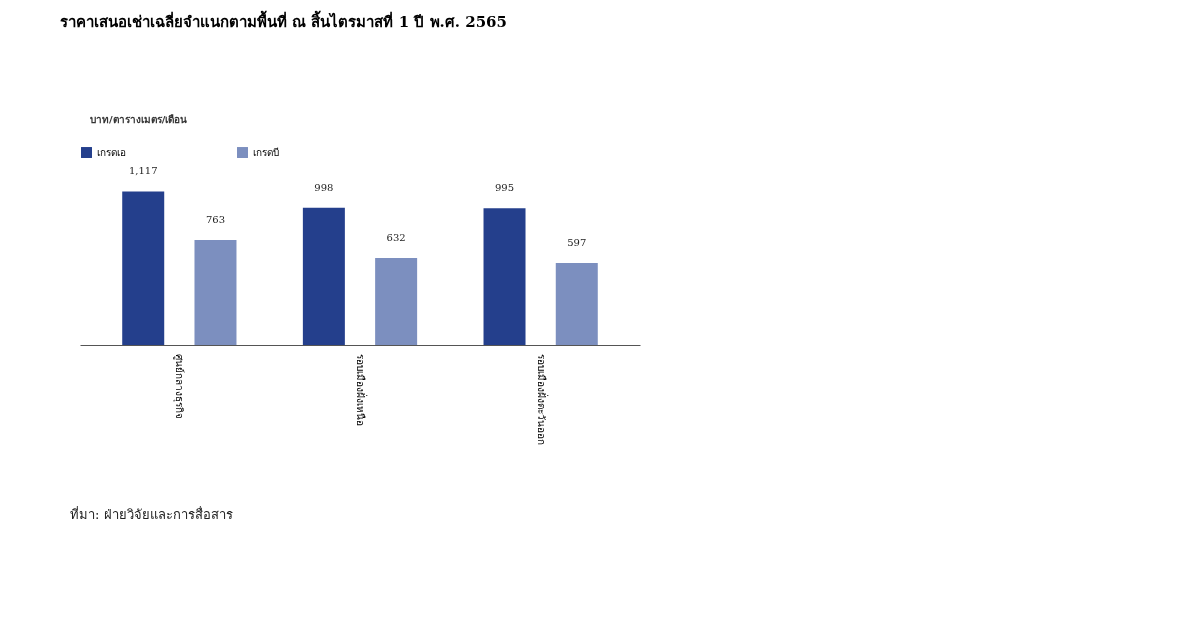 The width and height of the screenshot is (1200, 635). What do you see at coordinates (396, 238) in the screenshot?
I see `data-label: 632` at bounding box center [396, 238].